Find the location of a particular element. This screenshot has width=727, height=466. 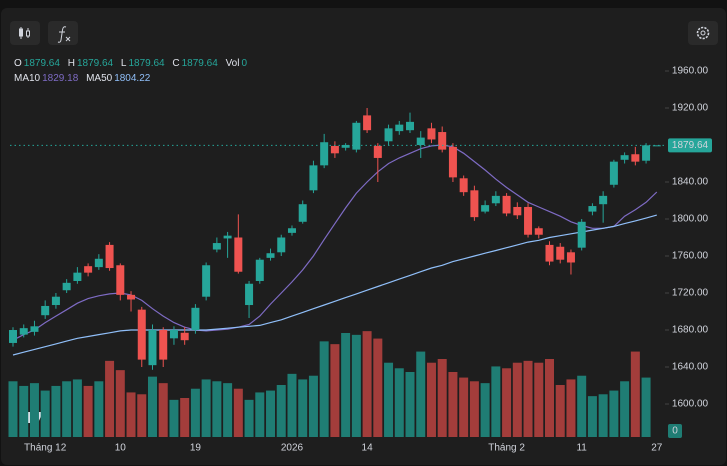

last-volume-label: 0 is located at coordinates (675, 431).